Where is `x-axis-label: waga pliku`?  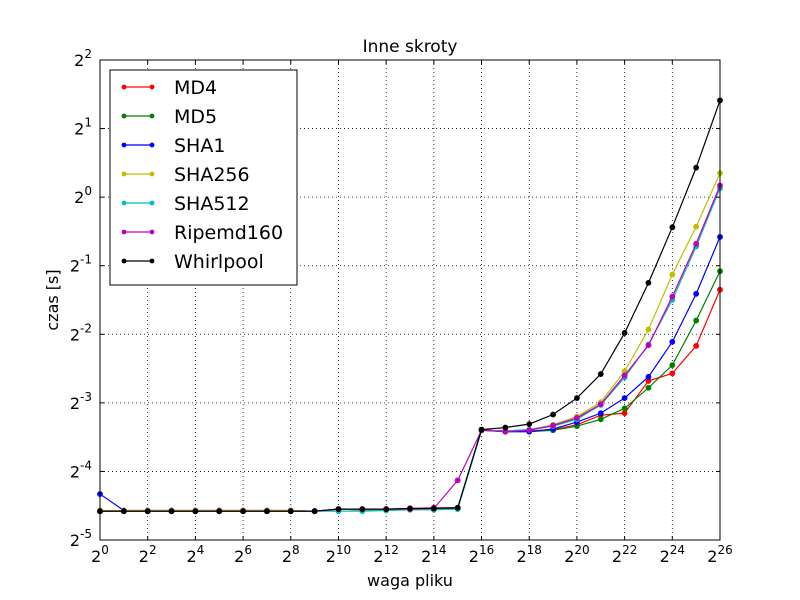
x-axis-label: waga pliku is located at coordinates (410, 580).